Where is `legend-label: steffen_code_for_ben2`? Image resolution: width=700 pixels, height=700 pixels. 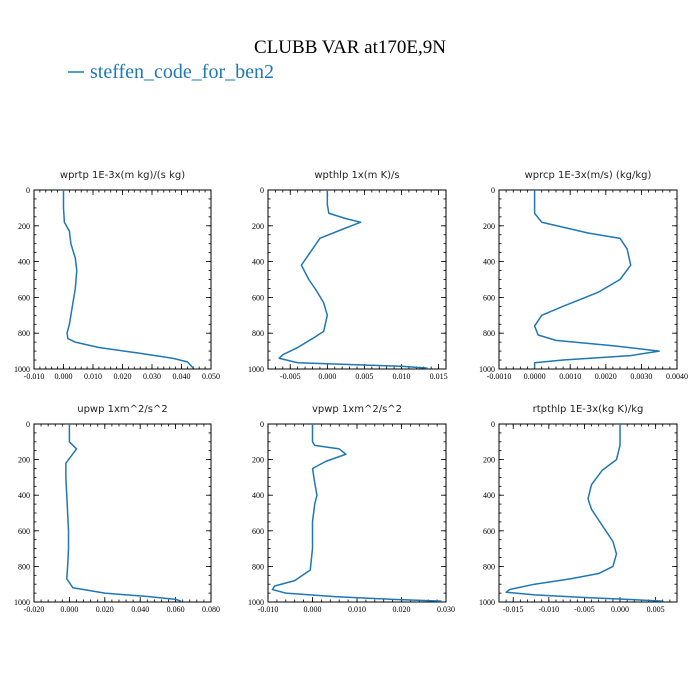 legend-label: steffen_code_for_ben2 is located at coordinates (182, 72).